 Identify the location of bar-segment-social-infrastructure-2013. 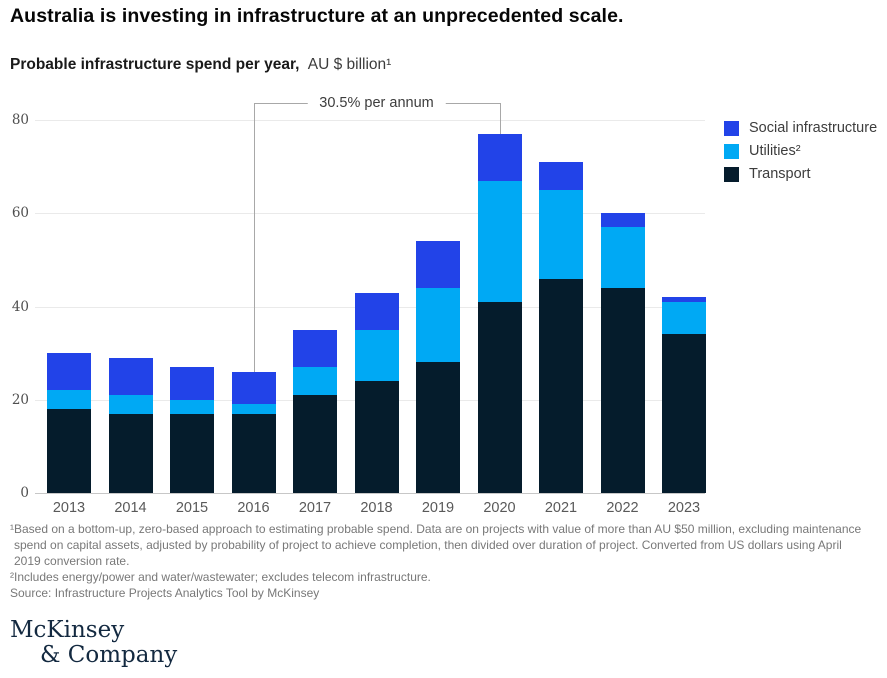
(69, 372).